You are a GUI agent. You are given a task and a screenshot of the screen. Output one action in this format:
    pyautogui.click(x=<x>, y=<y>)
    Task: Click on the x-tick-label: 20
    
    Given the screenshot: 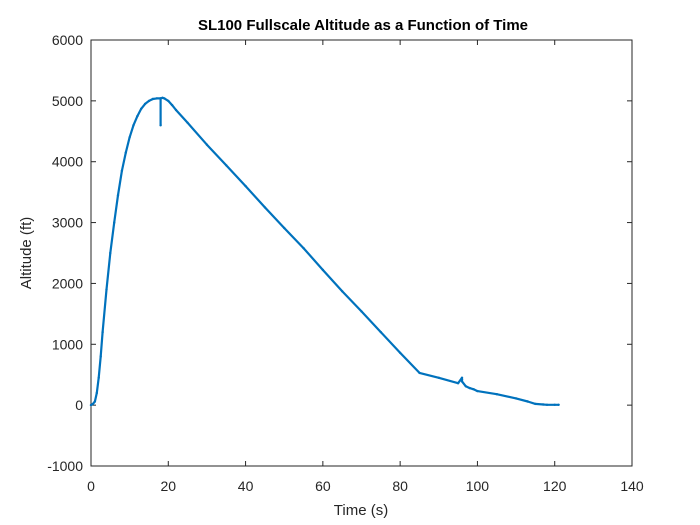 What is the action you would take?
    pyautogui.click(x=168, y=486)
    